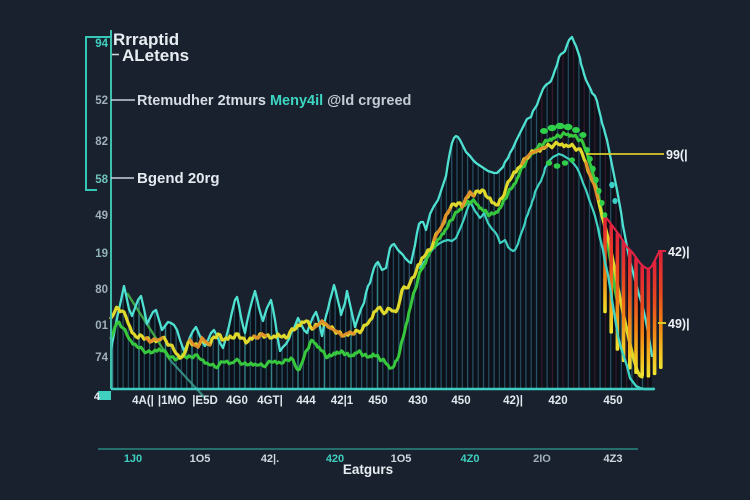 The image size is (750, 500). Describe the element at coordinates (101, 180) in the screenshot. I see `svg-text: 58` at that location.